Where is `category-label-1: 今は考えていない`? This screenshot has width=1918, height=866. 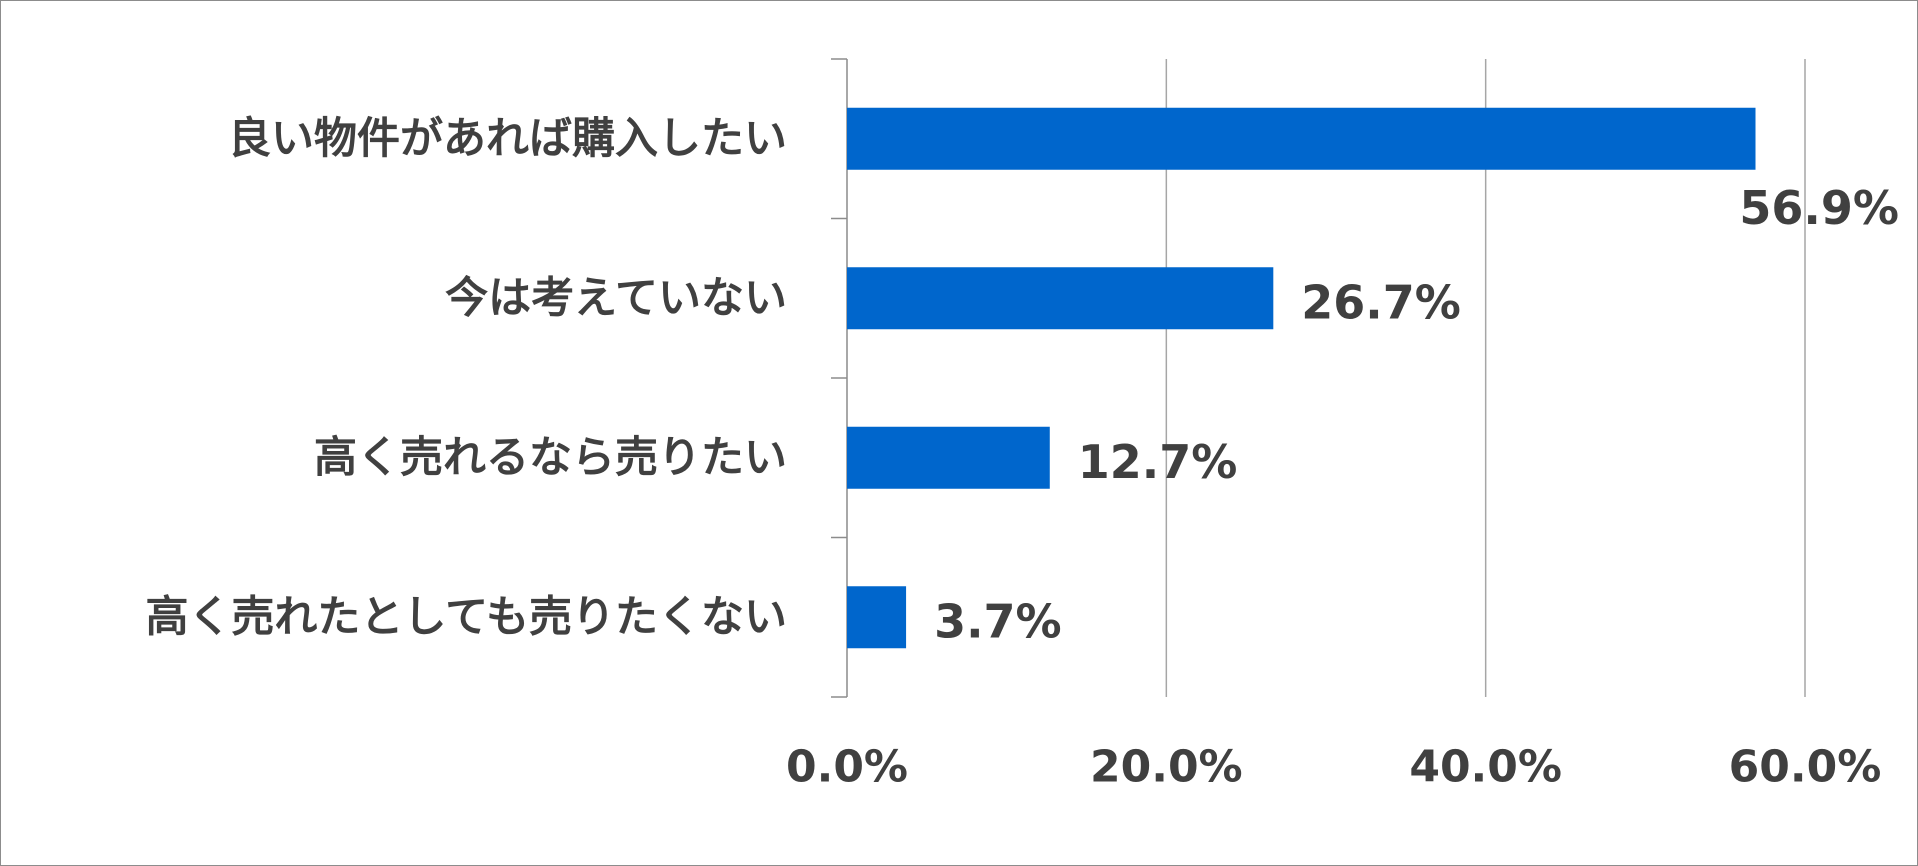
category-label-1: 今は考えていない is located at coordinates (616, 298).